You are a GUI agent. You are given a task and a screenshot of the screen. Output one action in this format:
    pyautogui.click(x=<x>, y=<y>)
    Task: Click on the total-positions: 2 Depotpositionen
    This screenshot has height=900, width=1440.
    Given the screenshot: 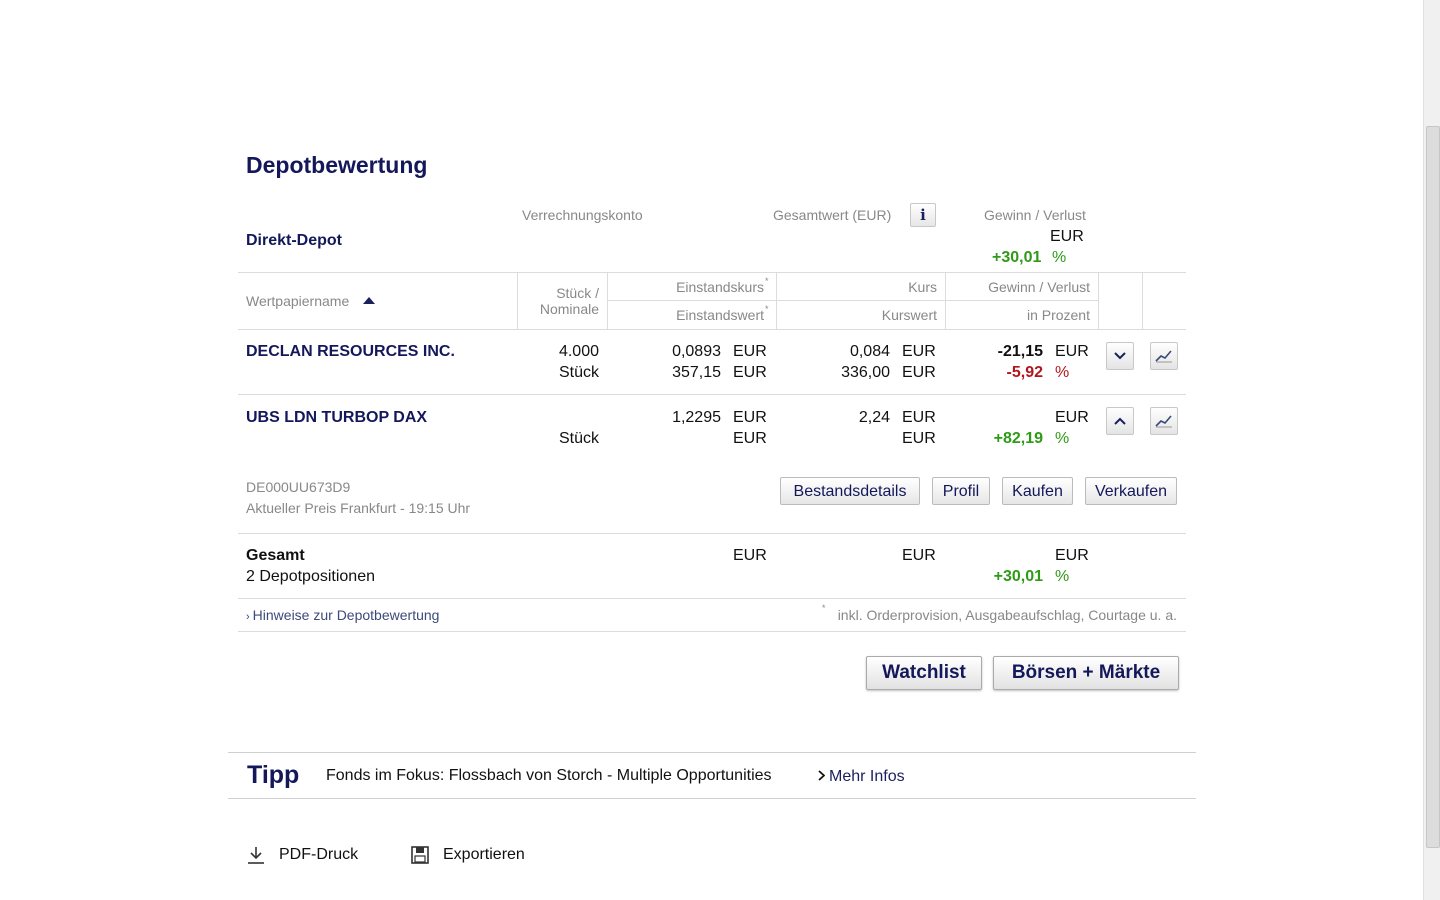 What is the action you would take?
    pyautogui.click(x=310, y=576)
    